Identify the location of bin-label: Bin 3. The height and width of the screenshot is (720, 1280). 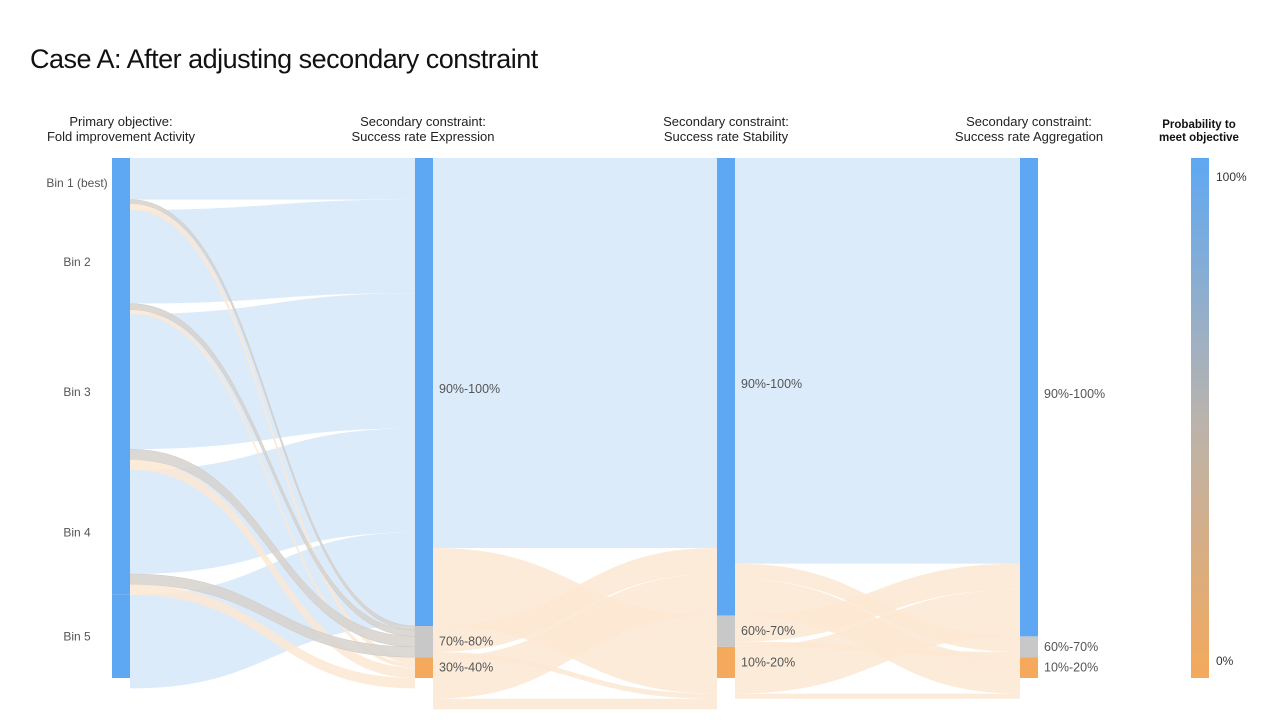
(77, 392).